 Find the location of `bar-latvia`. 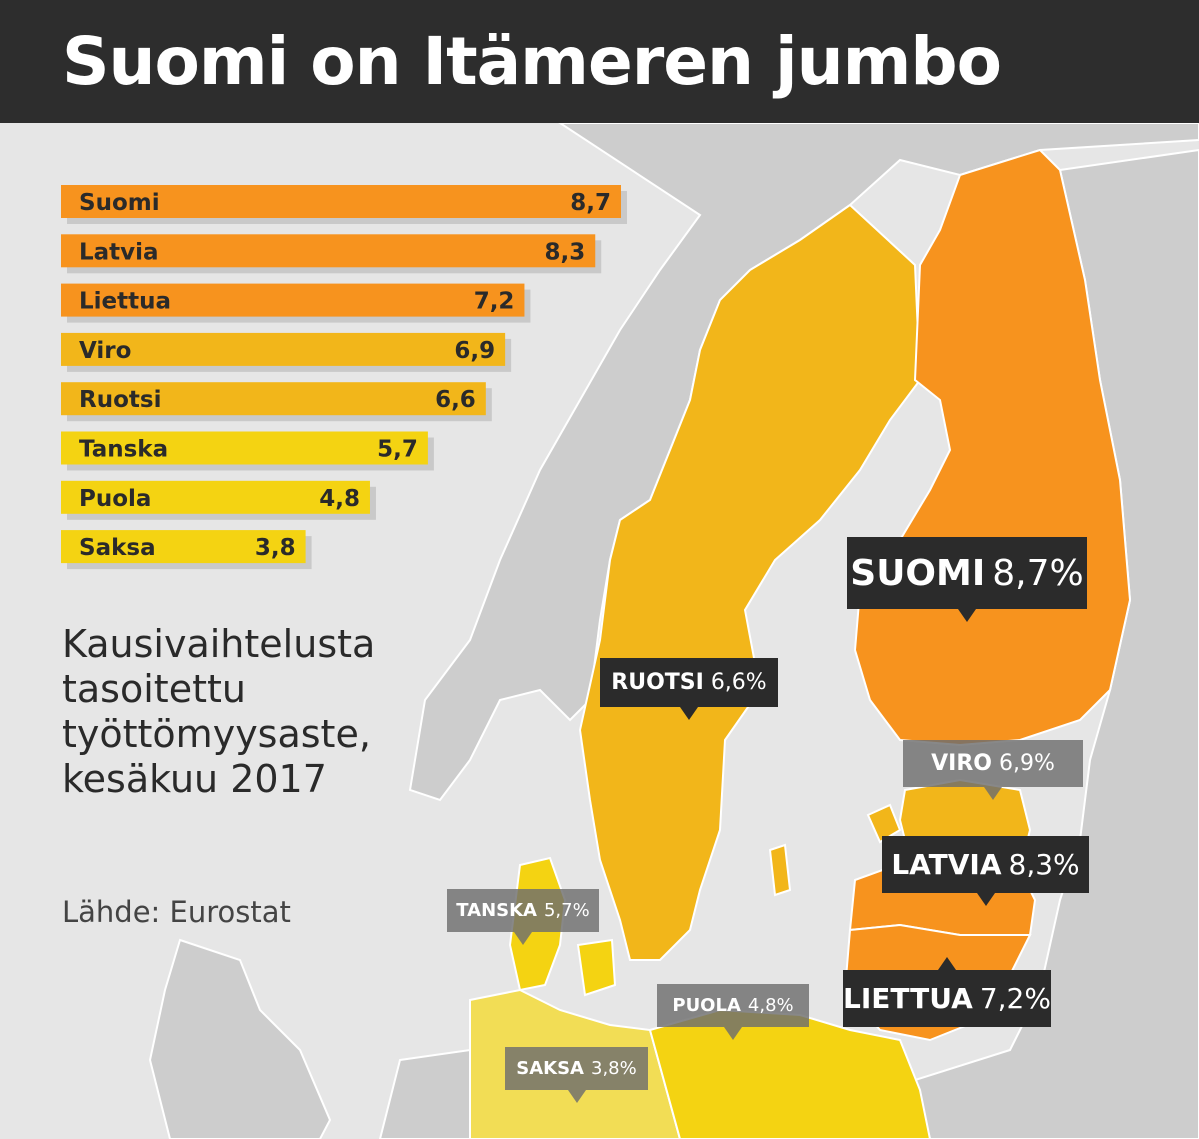

bar-latvia is located at coordinates (328, 251).